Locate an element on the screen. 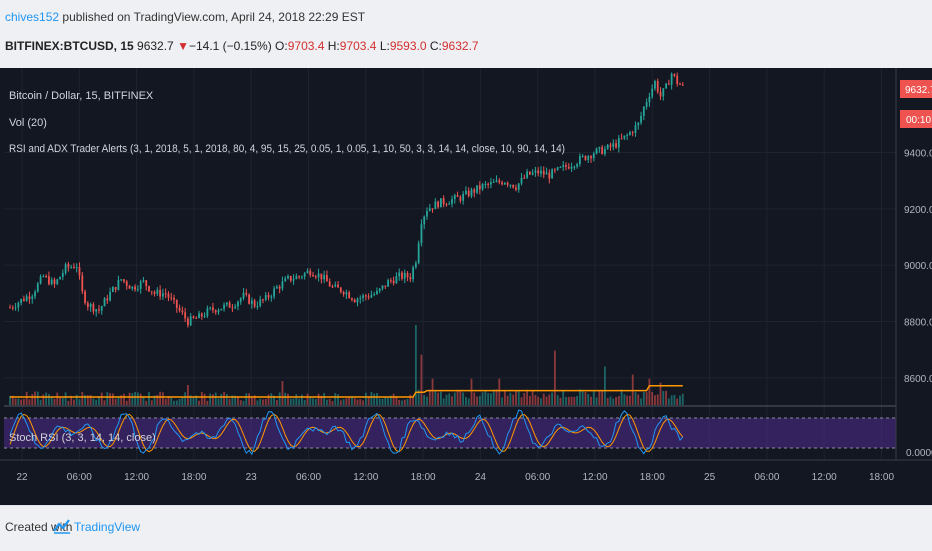 The image size is (932, 551). price-tick-label: 9400.0 is located at coordinates (918, 154).